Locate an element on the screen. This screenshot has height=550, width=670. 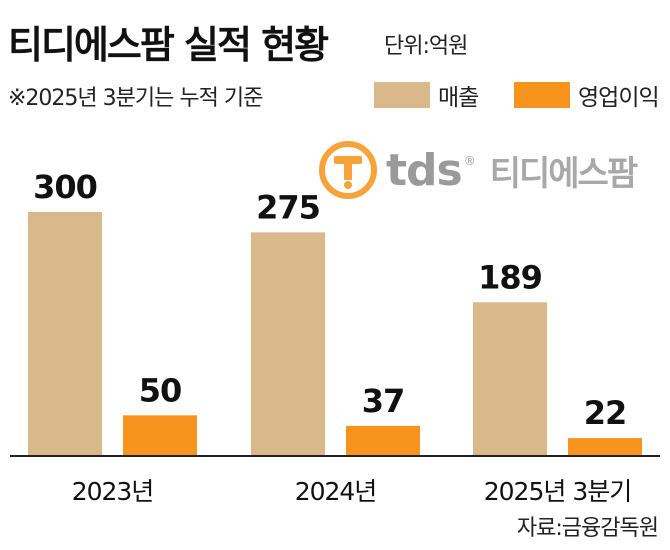
legend-label-revenue: 매출 is located at coordinates (458, 98).